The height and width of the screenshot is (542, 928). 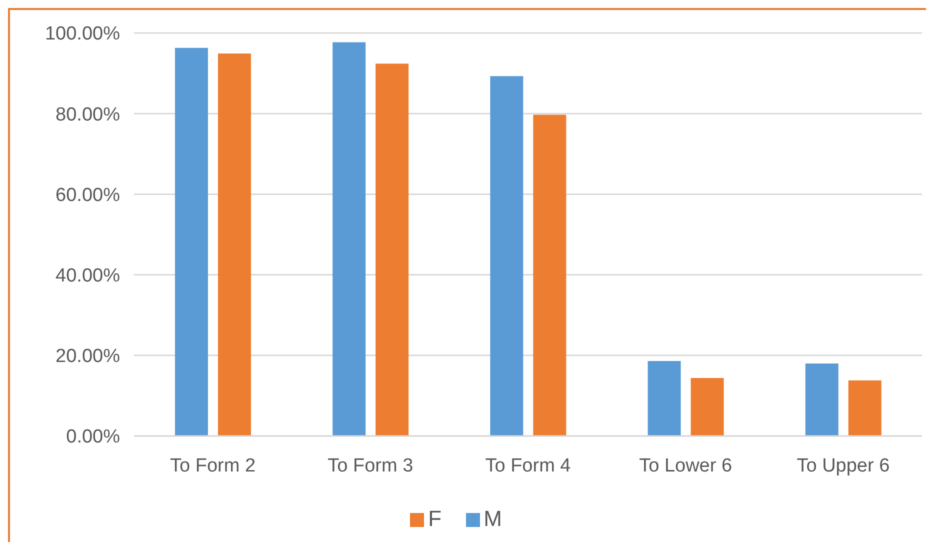 What do you see at coordinates (88, 357) in the screenshot?
I see `y-tick-label: 20.00%` at bounding box center [88, 357].